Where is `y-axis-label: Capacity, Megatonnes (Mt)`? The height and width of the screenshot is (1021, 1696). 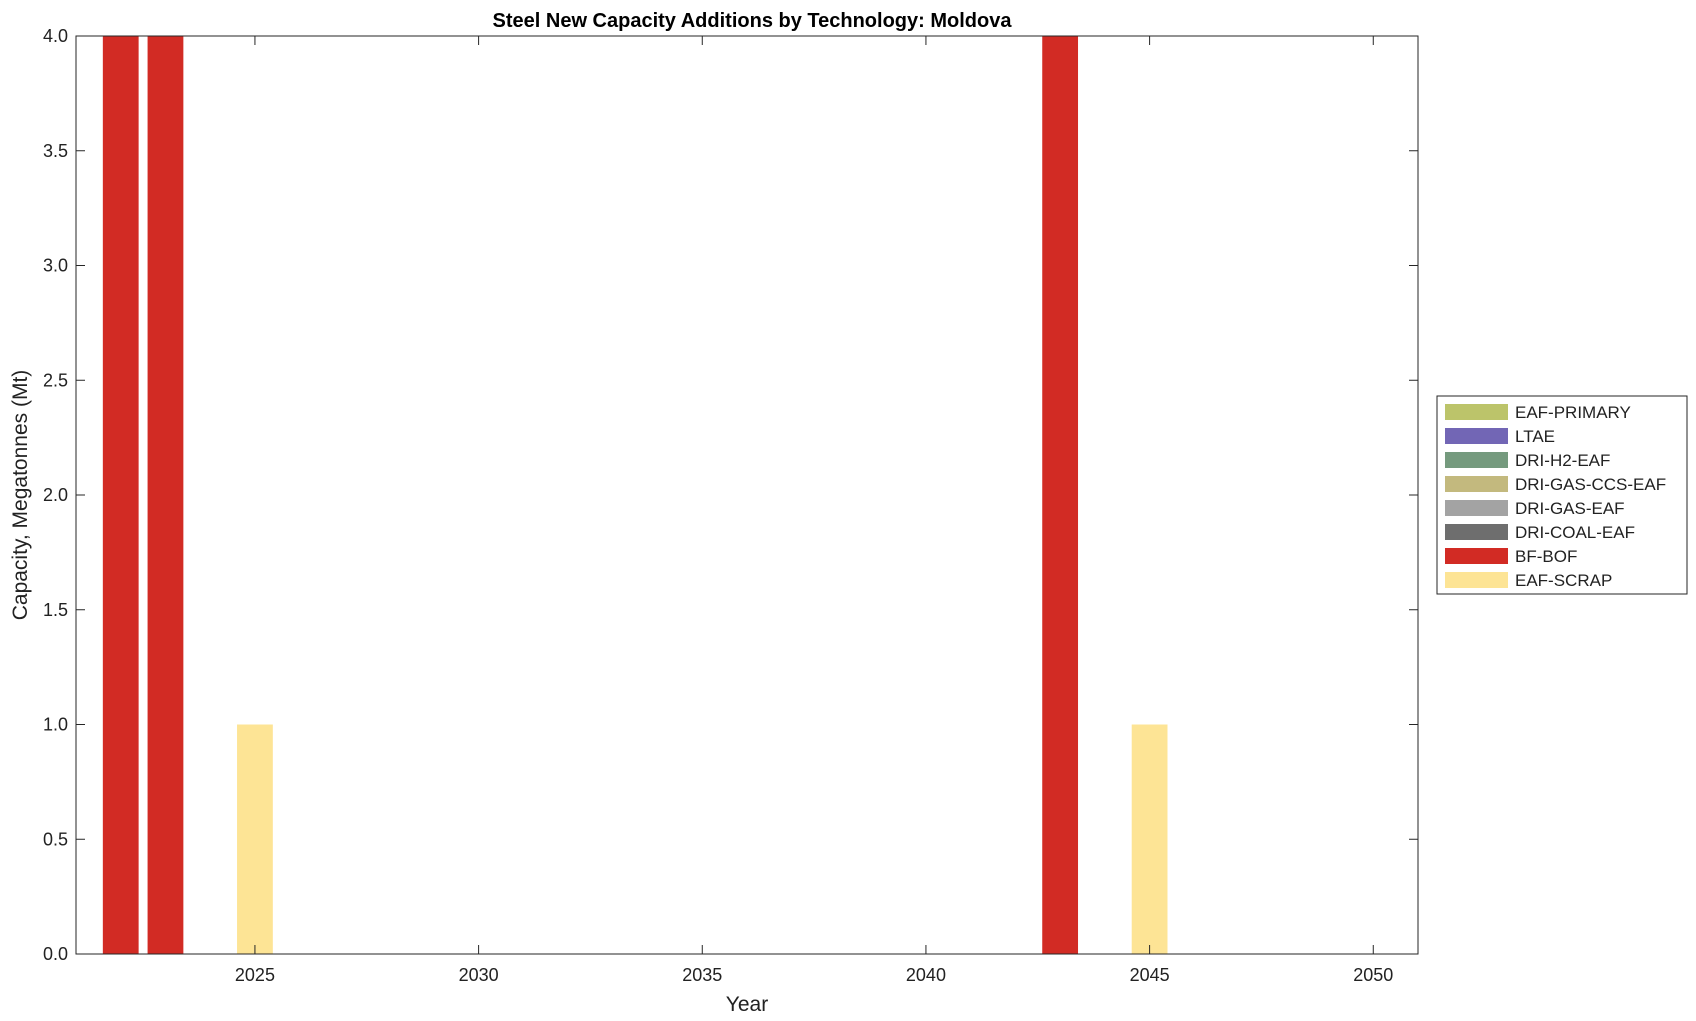 y-axis-label: Capacity, Megatonnes (Mt) is located at coordinates (20, 495).